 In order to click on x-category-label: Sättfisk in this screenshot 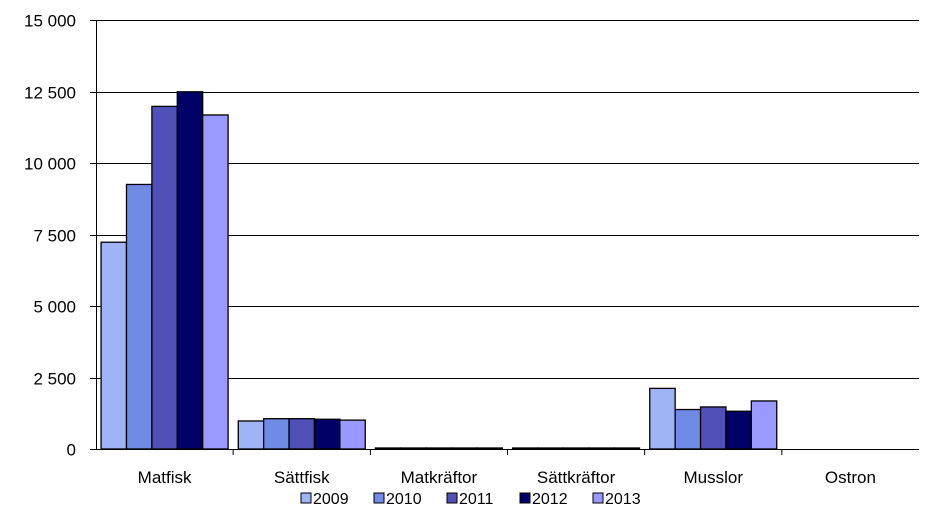, I will do `click(302, 477)`.